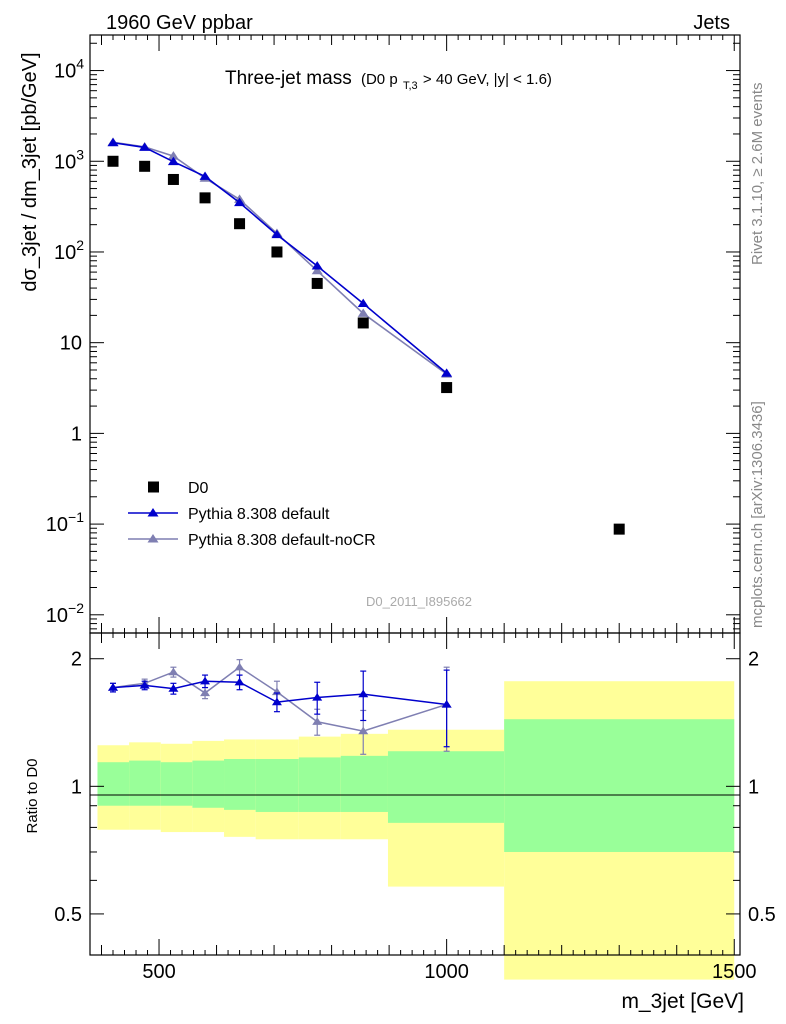 This screenshot has height=1024, width=786. I want to click on y-tick-label: 10⁻¹, so click(65, 522).